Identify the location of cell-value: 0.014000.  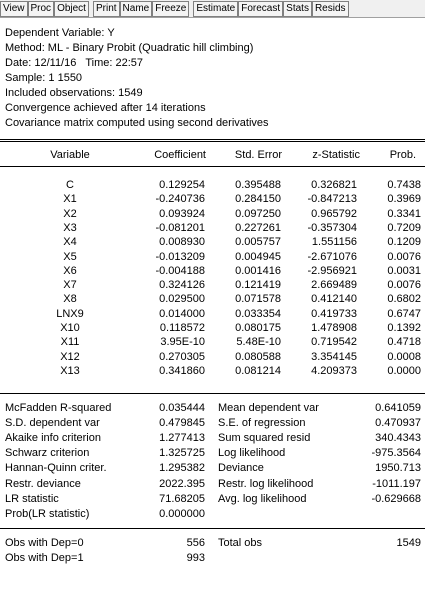
(182, 313).